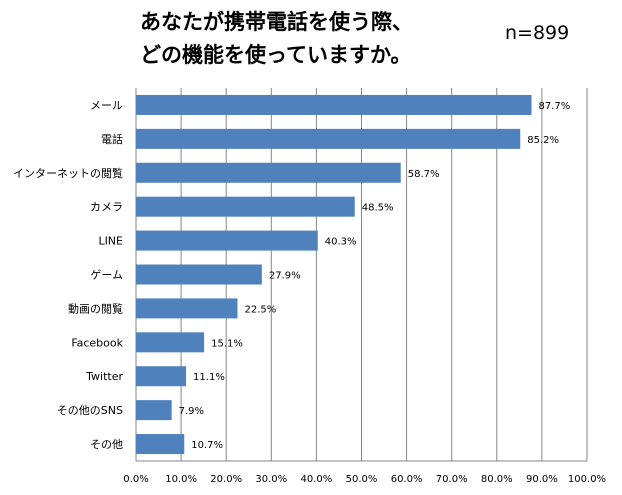 Image resolution: width=622 pixels, height=495 pixels. I want to click on x-tick-label: 60.0%, so click(407, 479).